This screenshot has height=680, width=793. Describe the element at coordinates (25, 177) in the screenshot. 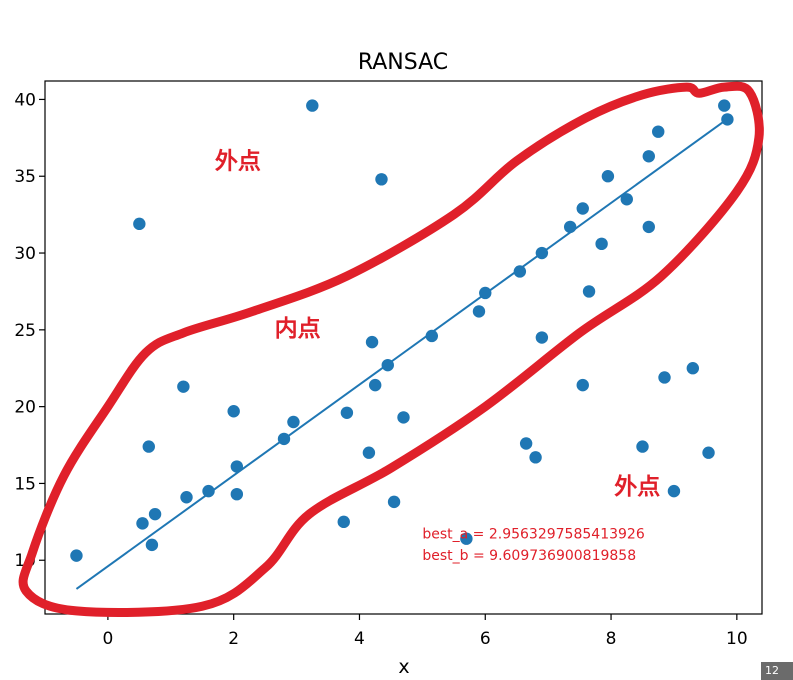

I see `y-tick-label: 35` at that location.